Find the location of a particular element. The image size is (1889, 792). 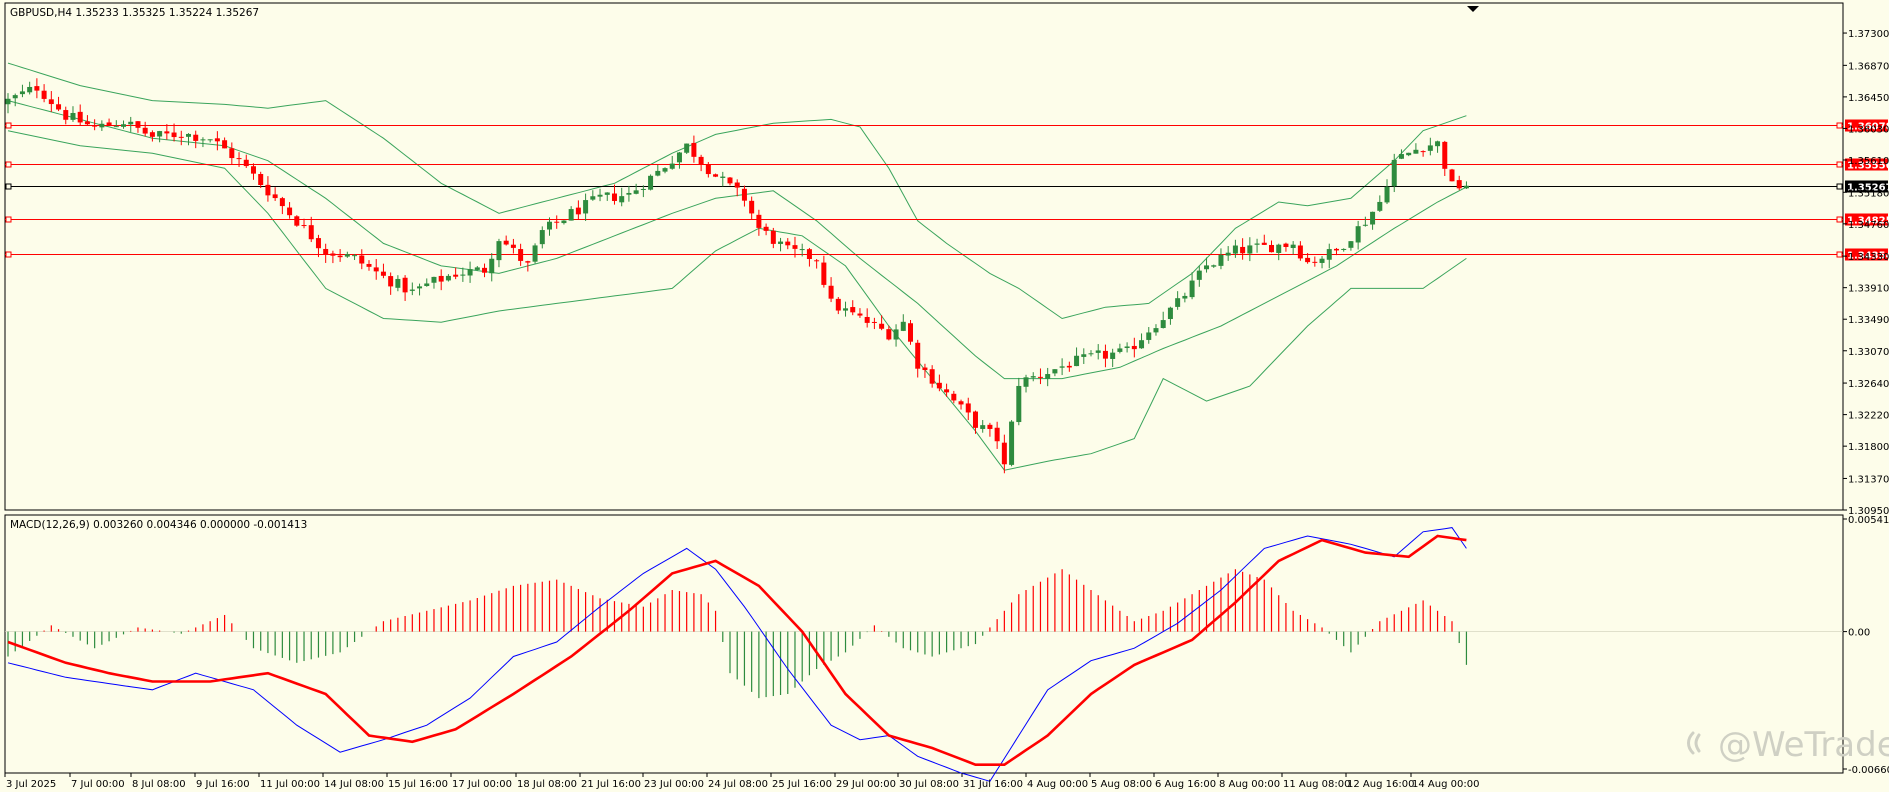

price-axis-label: 1.32640 is located at coordinates (1868, 384).